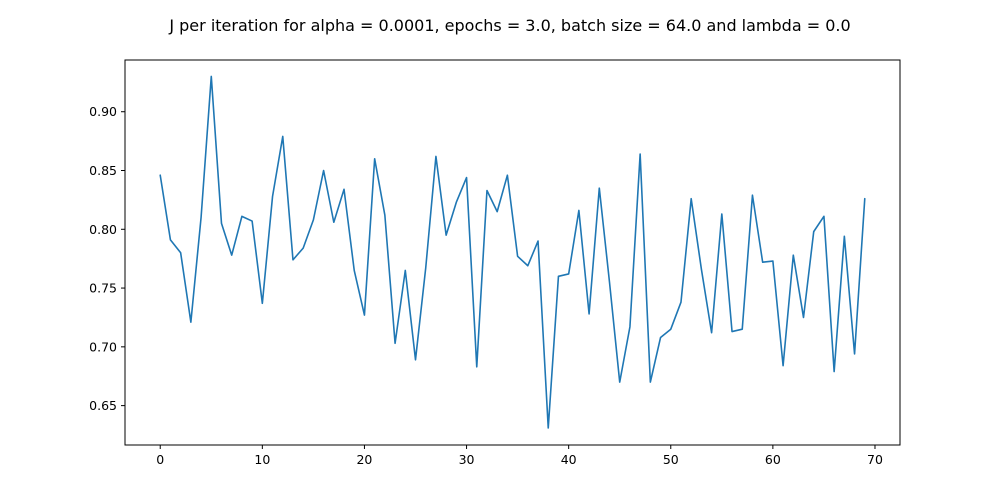  I want to click on y-tick-label: 0.85, so click(103, 170).